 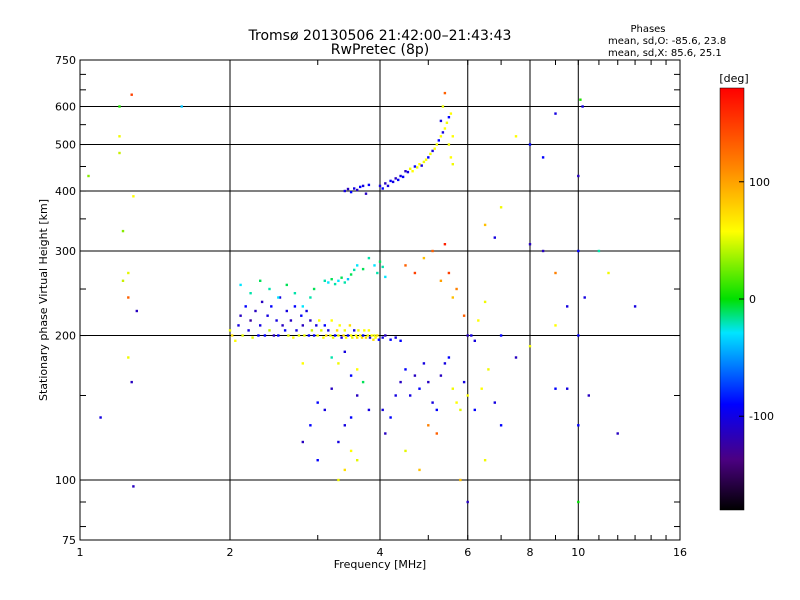 I want to click on phases-o-line: mean, sd,O: -85.6, 23.8, so click(x=667, y=41).